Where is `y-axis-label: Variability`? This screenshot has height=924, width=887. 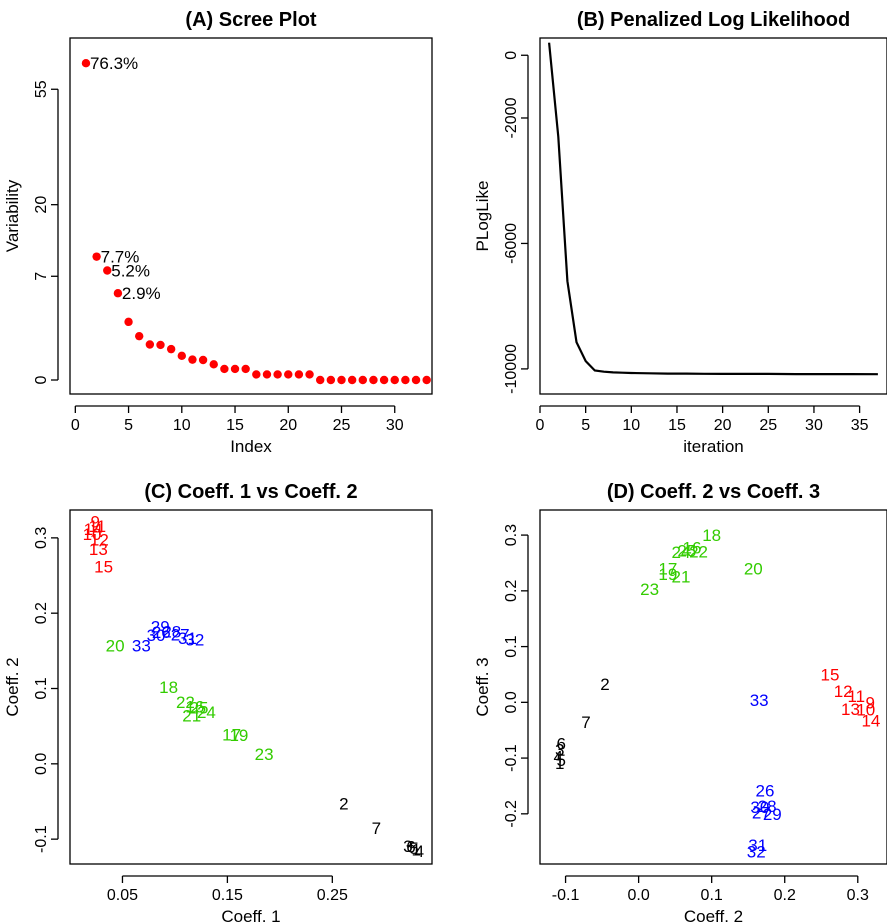
y-axis-label: Variability is located at coordinates (12, 215).